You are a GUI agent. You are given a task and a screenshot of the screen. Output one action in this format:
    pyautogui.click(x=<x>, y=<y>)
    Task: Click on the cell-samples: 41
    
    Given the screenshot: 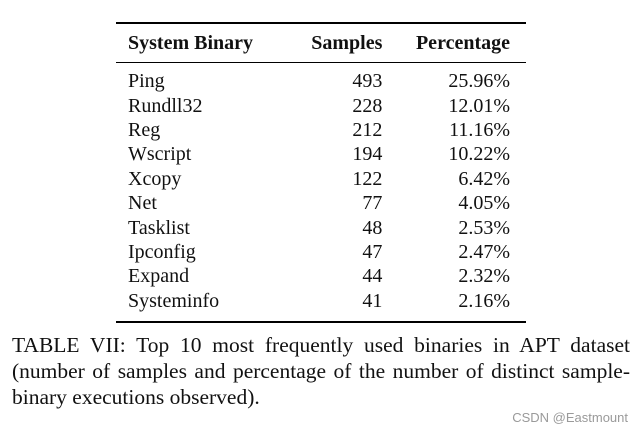 What is the action you would take?
    pyautogui.click(x=334, y=305)
    